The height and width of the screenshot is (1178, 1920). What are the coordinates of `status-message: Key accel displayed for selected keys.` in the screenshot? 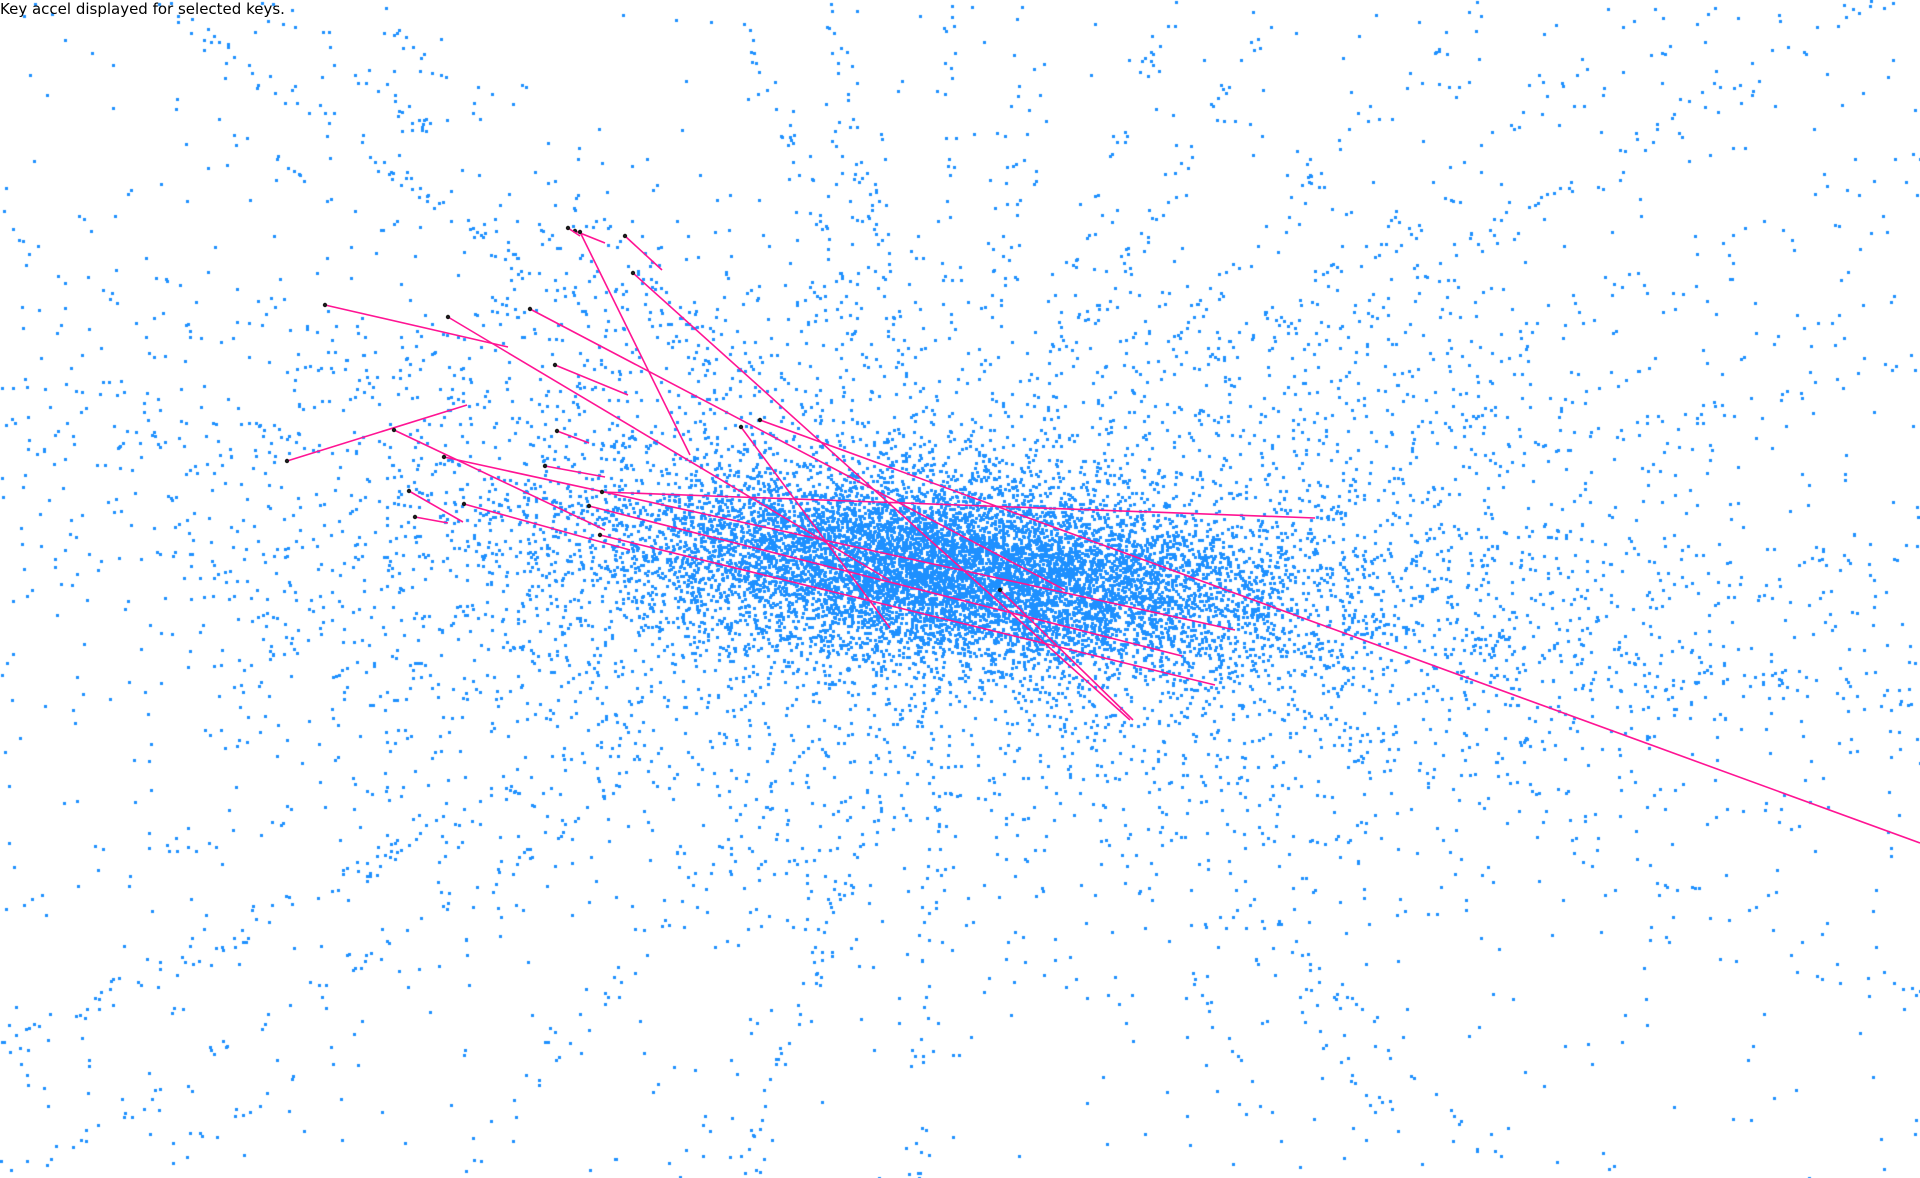 It's located at (142, 9).